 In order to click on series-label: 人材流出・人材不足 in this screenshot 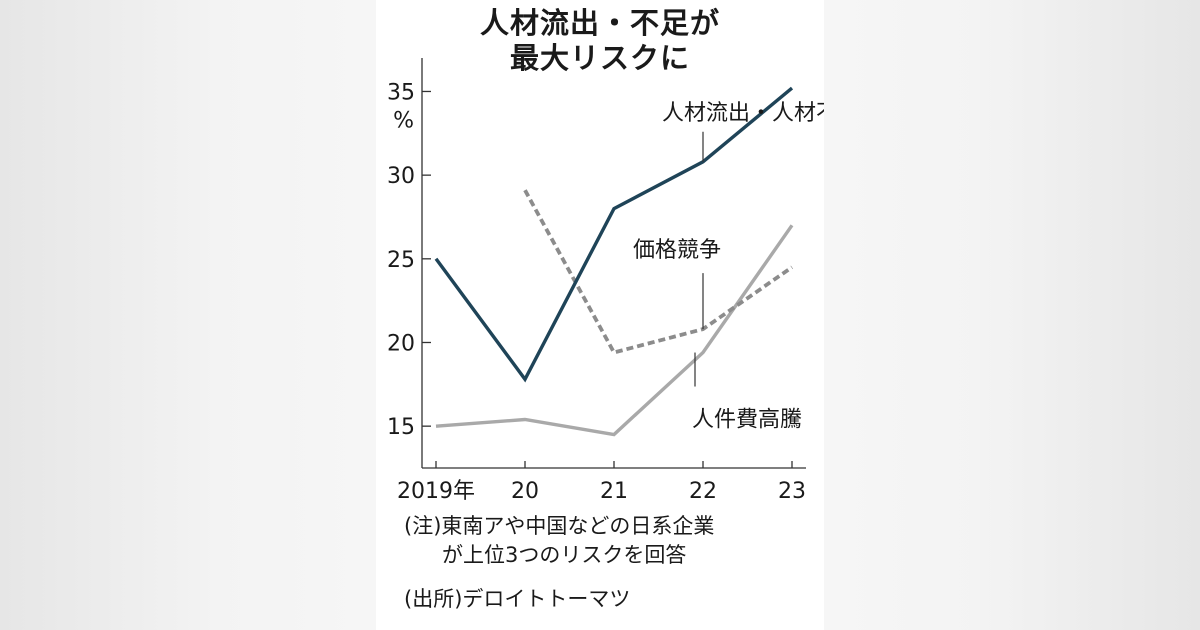, I will do `click(743, 113)`.